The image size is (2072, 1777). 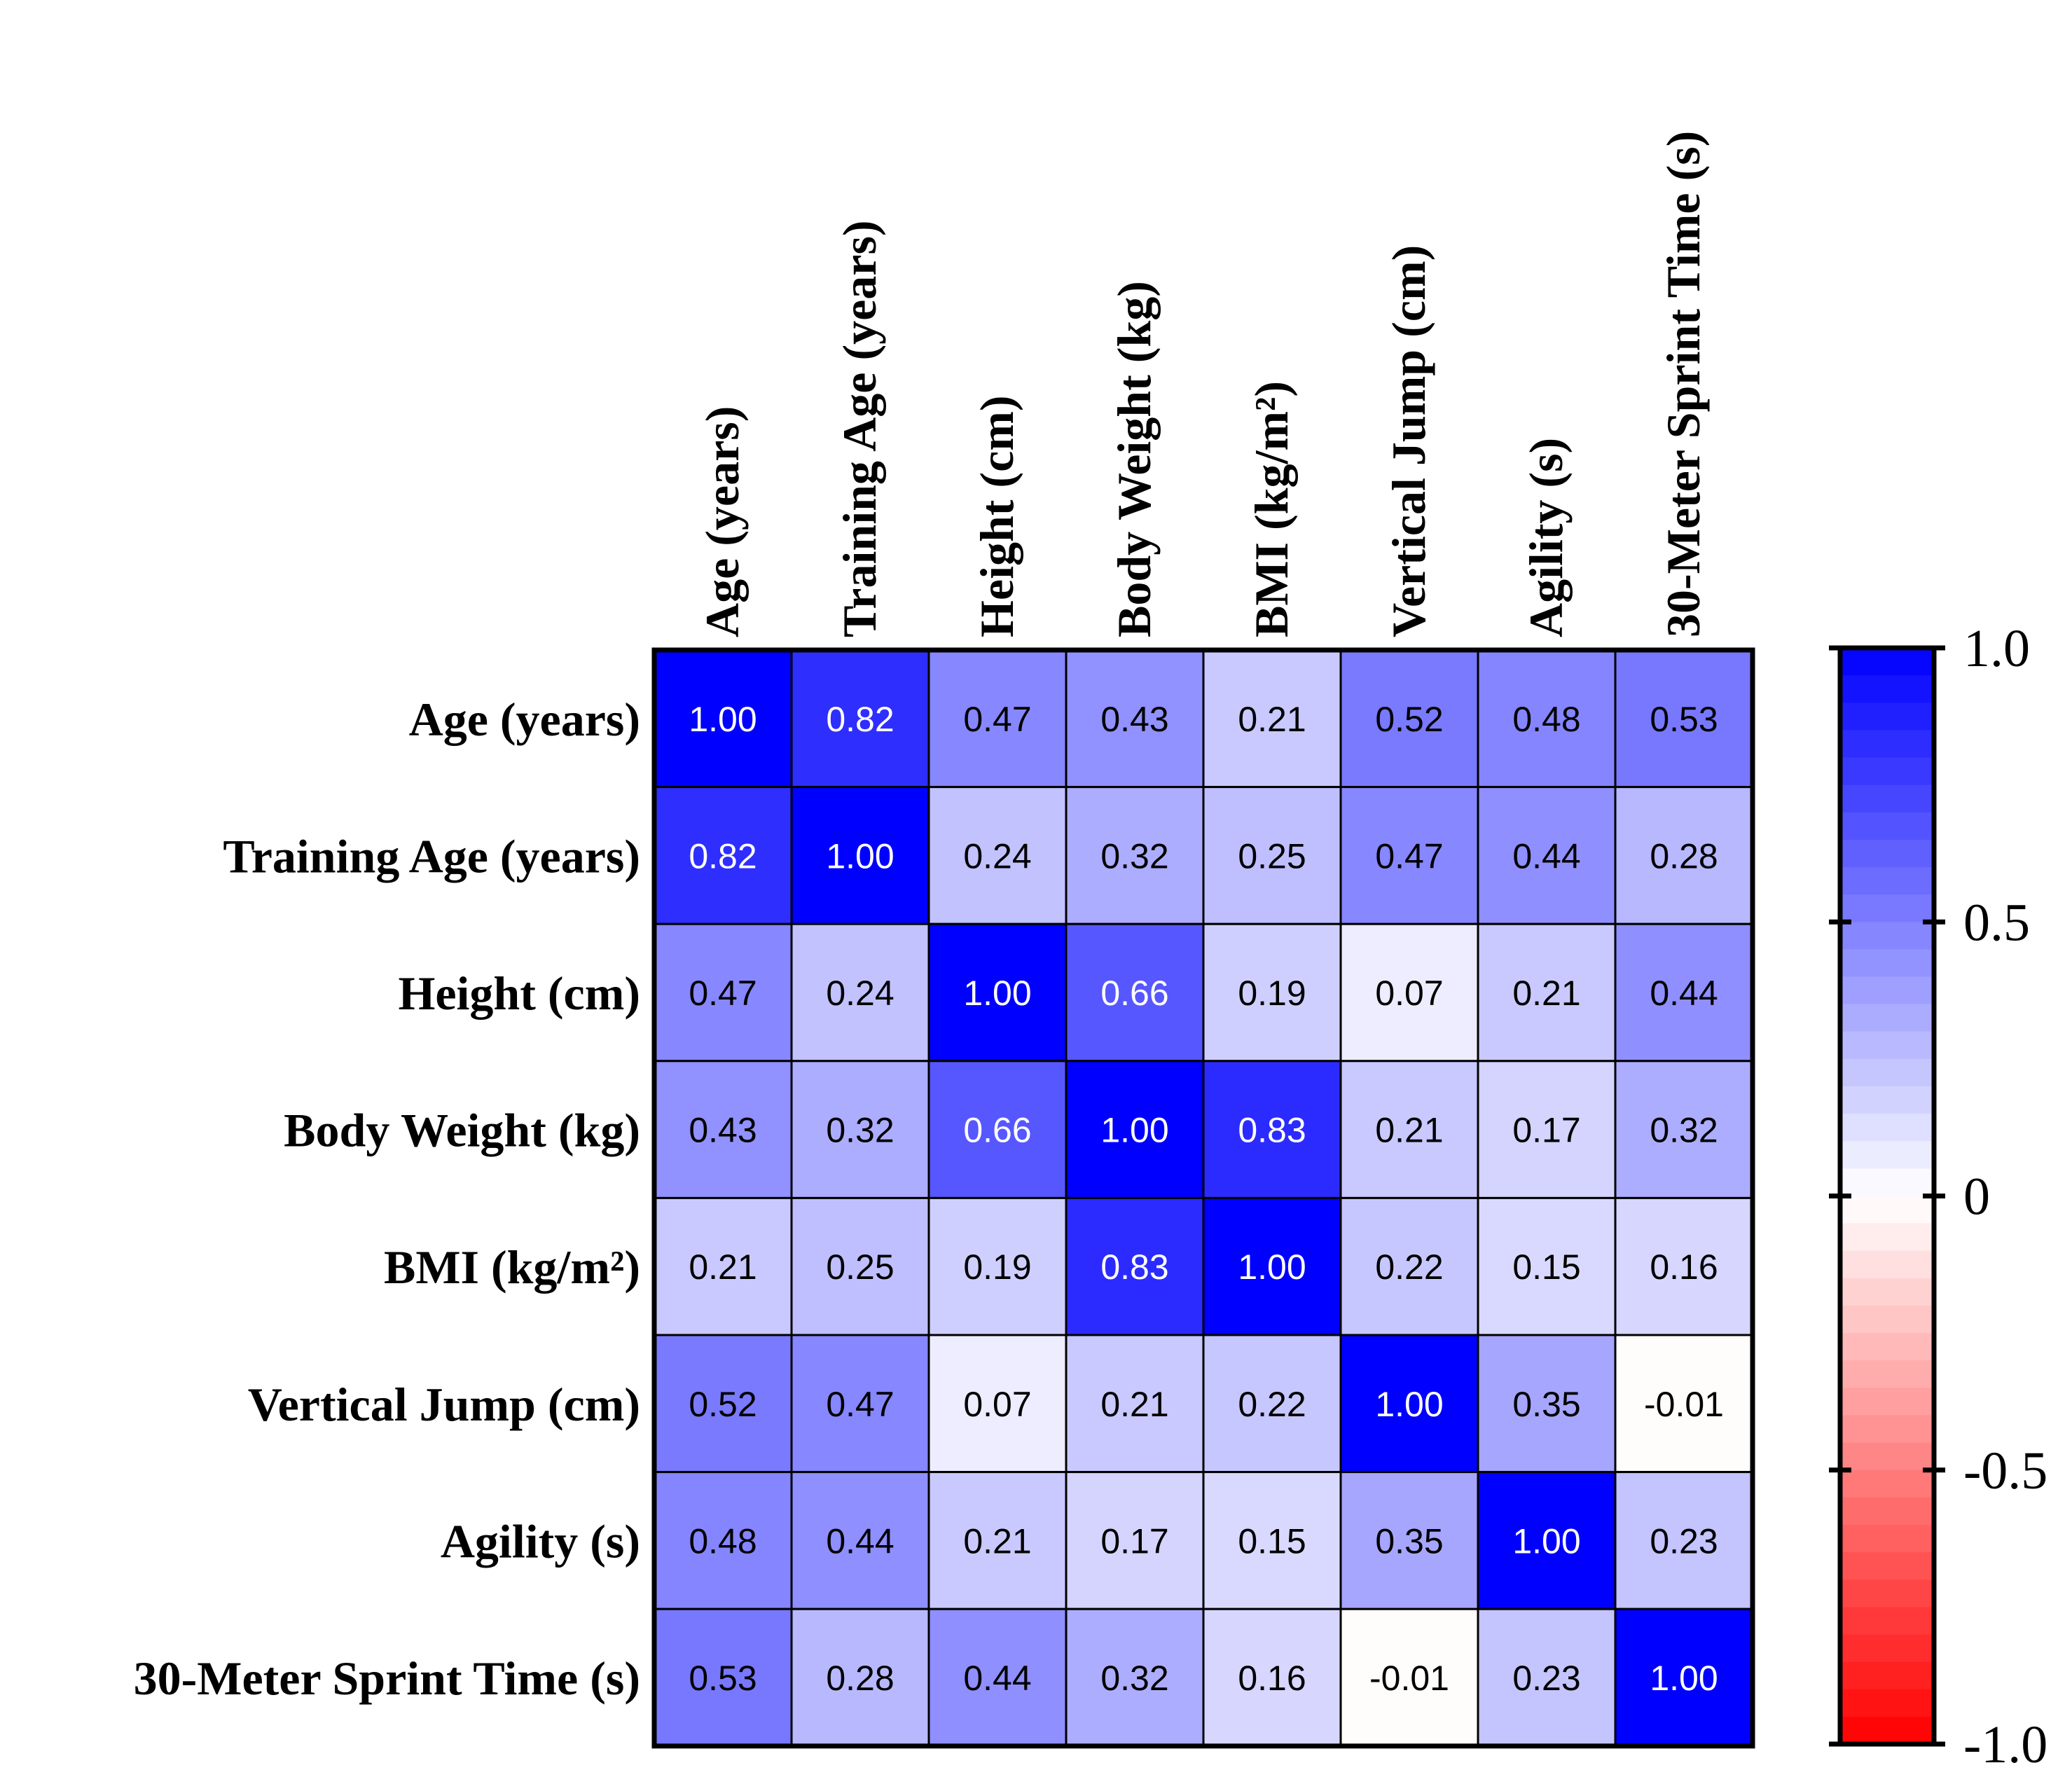 I want to click on cell-value-label: 0.28, so click(x=860, y=1678).